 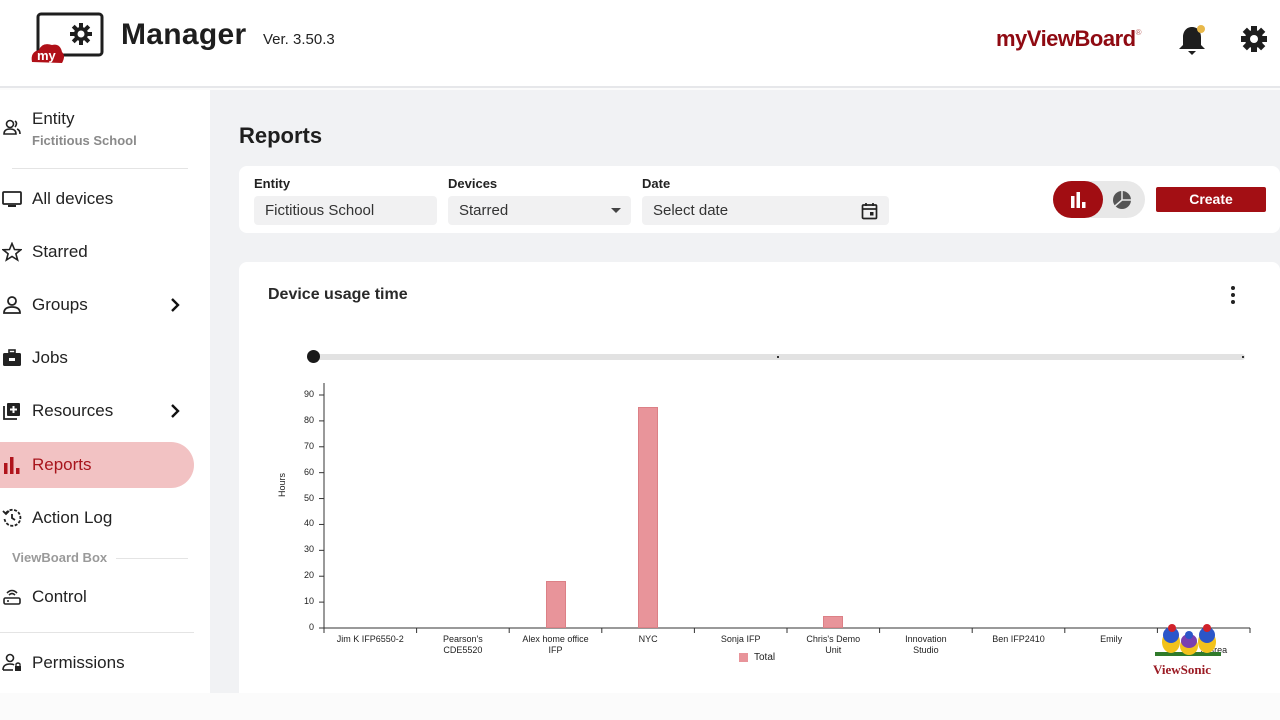 I want to click on entity-value: Fictitious School, so click(x=84, y=140).